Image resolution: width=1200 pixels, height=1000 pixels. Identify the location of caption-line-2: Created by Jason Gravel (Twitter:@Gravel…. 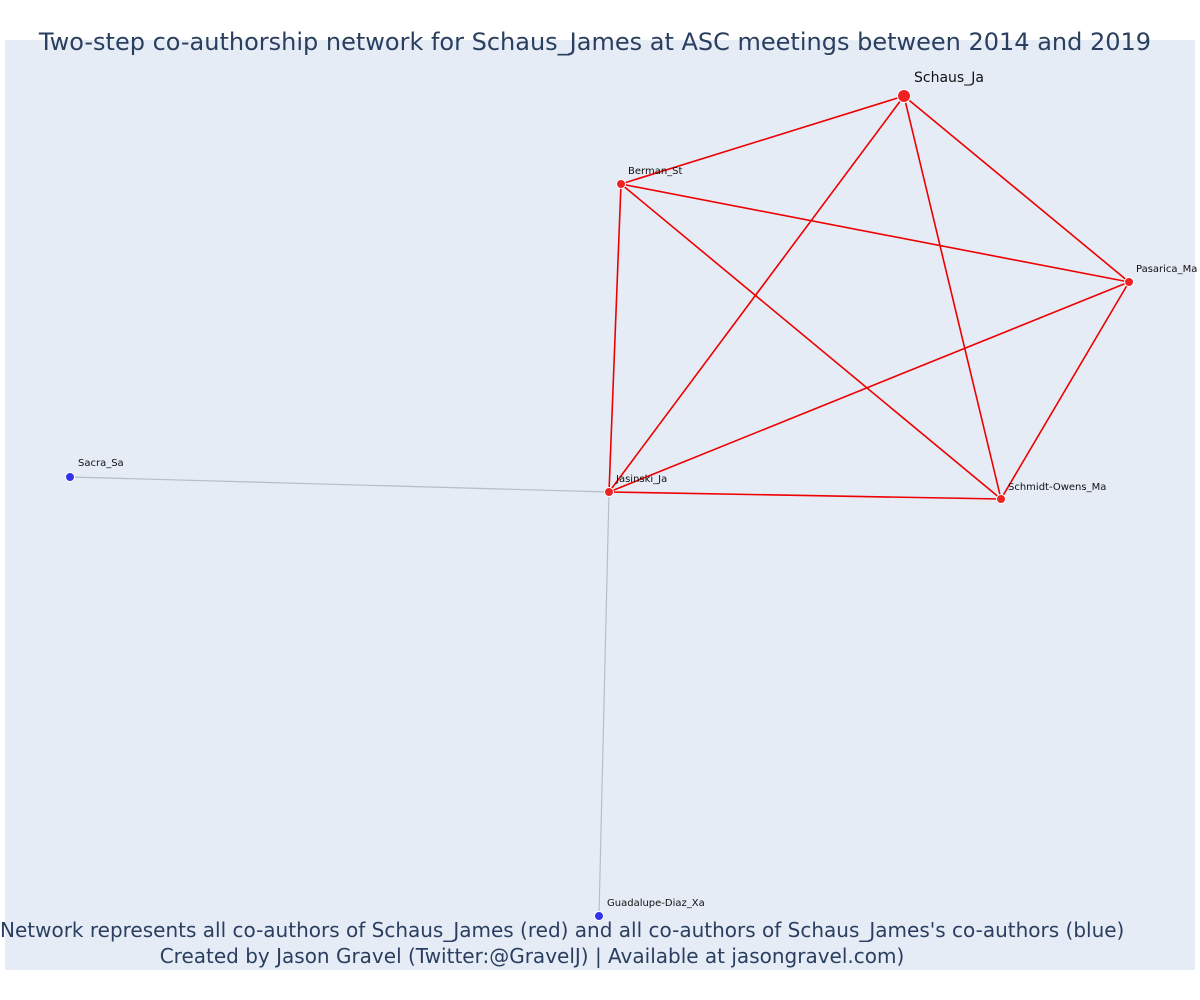
(532, 956).